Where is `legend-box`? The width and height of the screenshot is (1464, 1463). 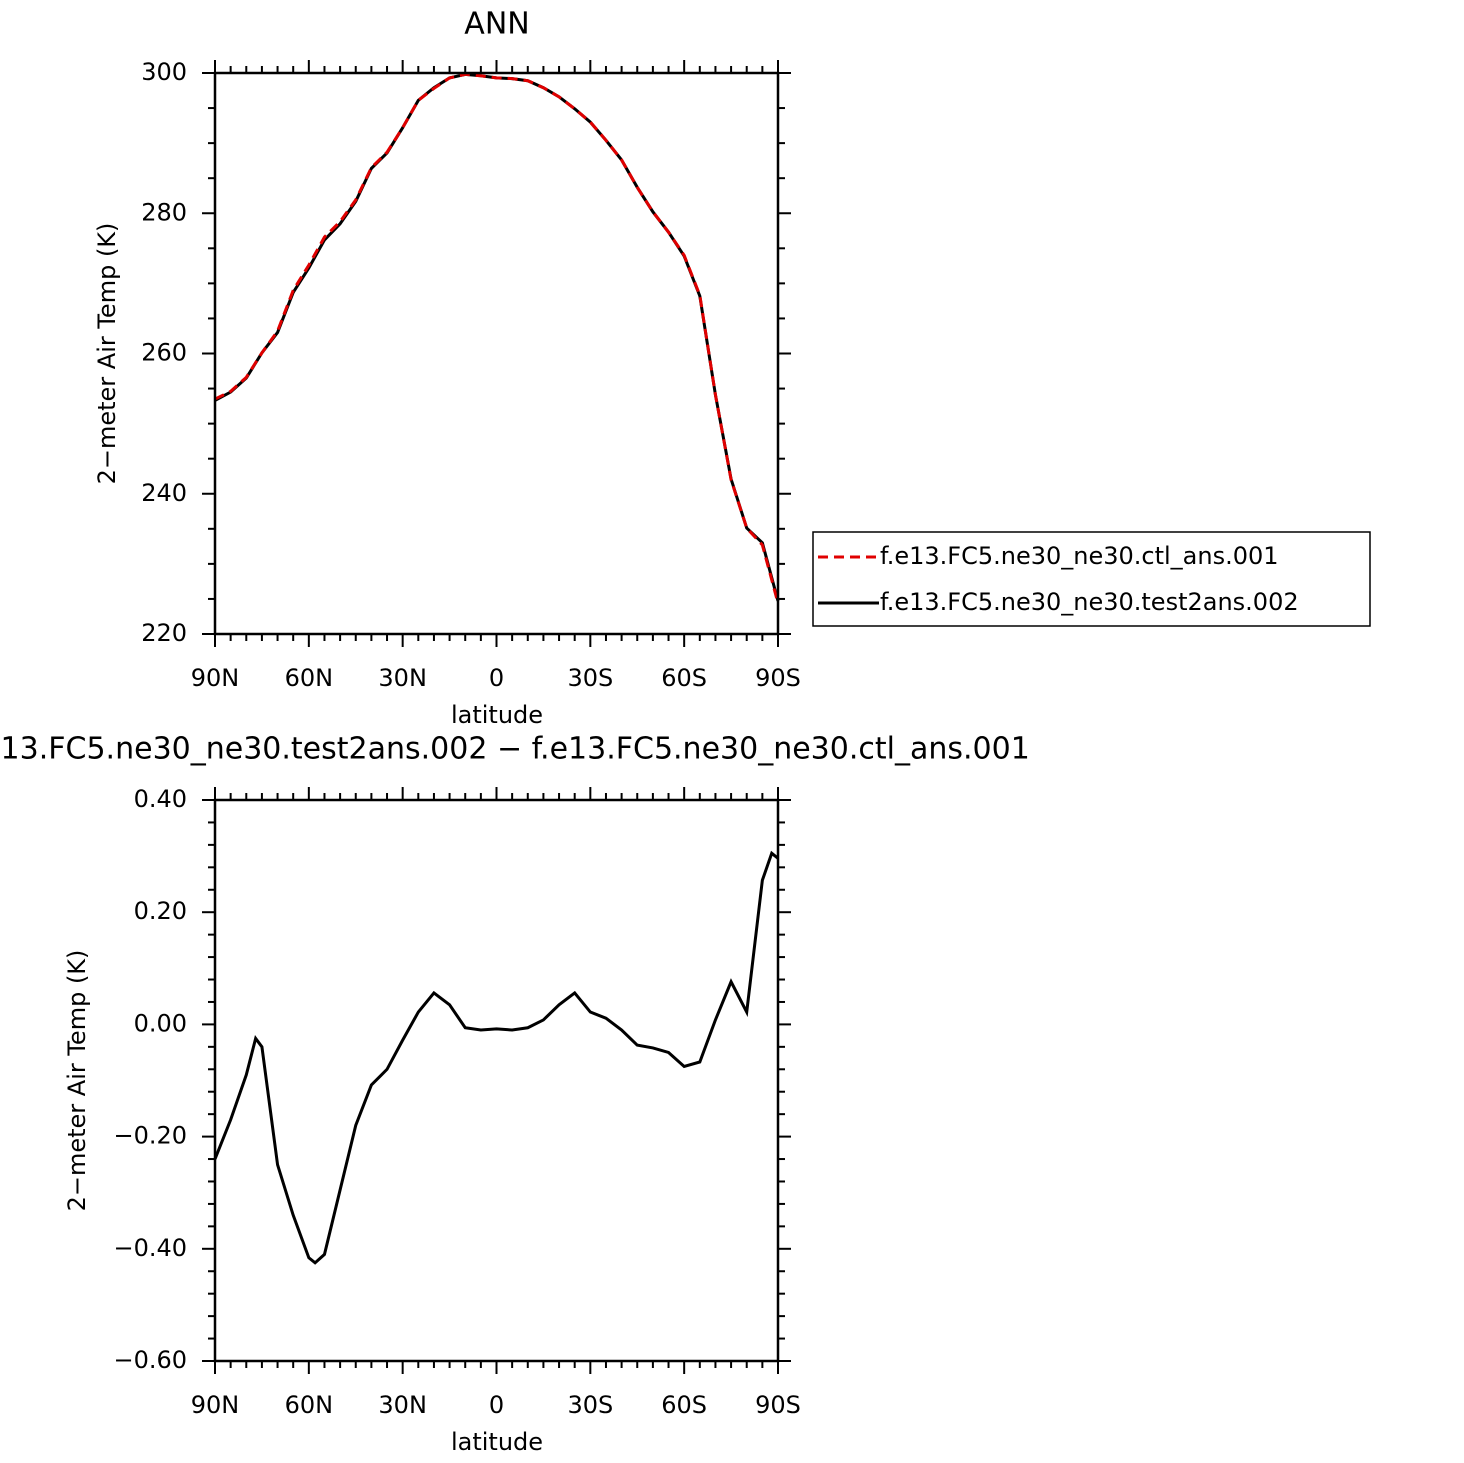
legend-box is located at coordinates (1091, 579).